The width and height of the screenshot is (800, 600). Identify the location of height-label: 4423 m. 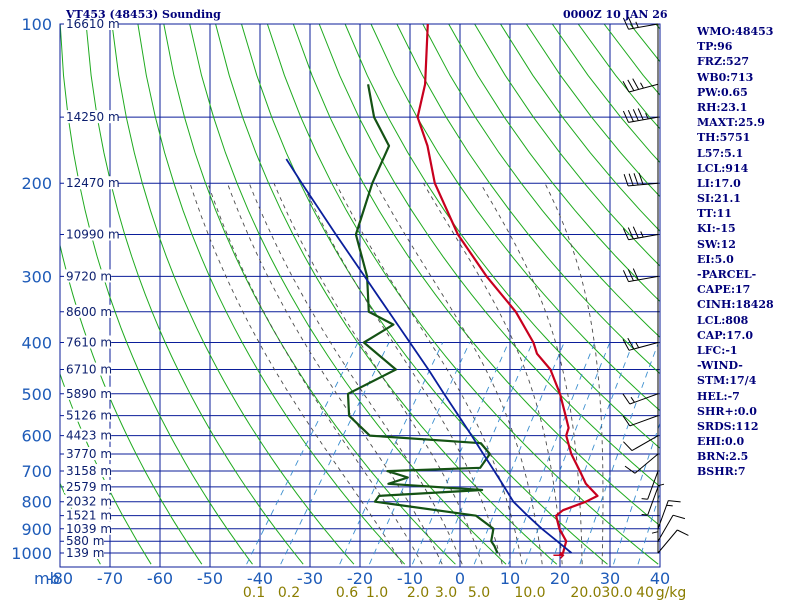
(89, 436).